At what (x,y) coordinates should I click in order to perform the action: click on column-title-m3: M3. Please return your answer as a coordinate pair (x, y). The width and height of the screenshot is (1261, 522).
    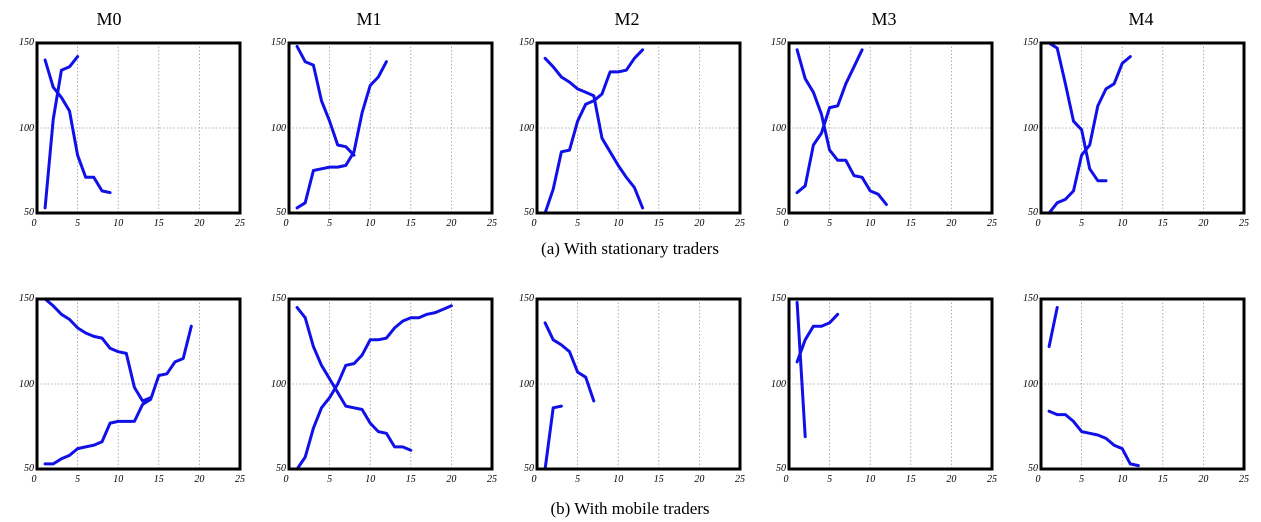
    Looking at the image, I should click on (883, 19).